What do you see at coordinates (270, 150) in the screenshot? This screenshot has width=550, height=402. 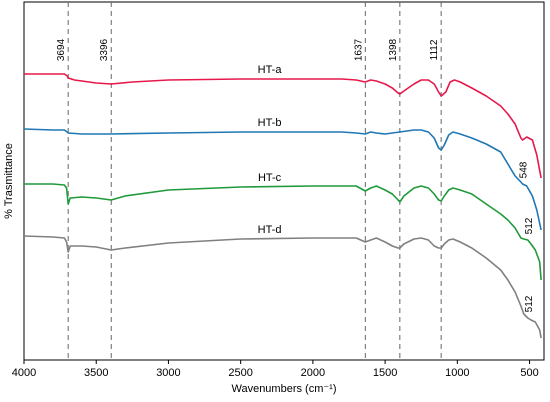 I see `series-labels: HT-a HT-b HT-c HT-d` at bounding box center [270, 150].